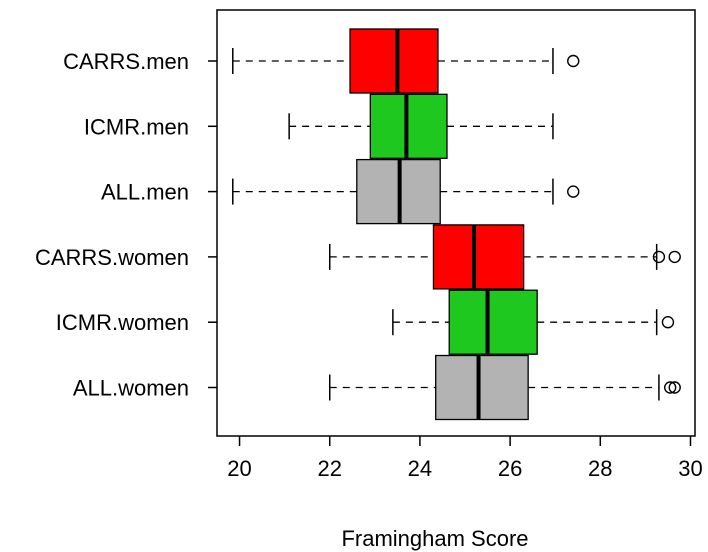 This screenshot has width=708, height=552. Describe the element at coordinates (136, 126) in the screenshot. I see `category-label: ICMR.men` at that location.